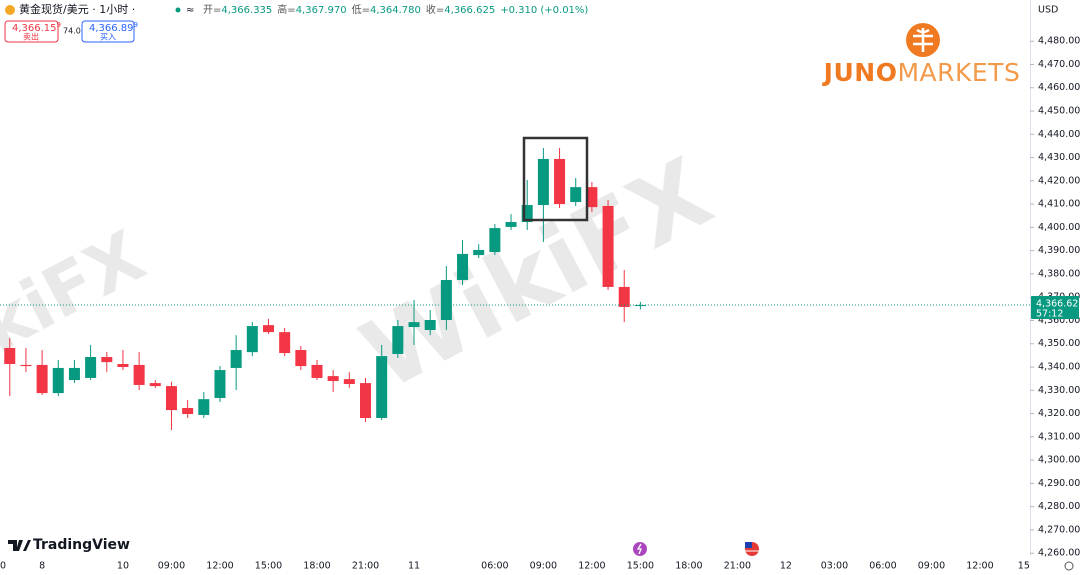 The height and width of the screenshot is (575, 1080). I want to click on sell-label: 卖出, so click(31, 37).